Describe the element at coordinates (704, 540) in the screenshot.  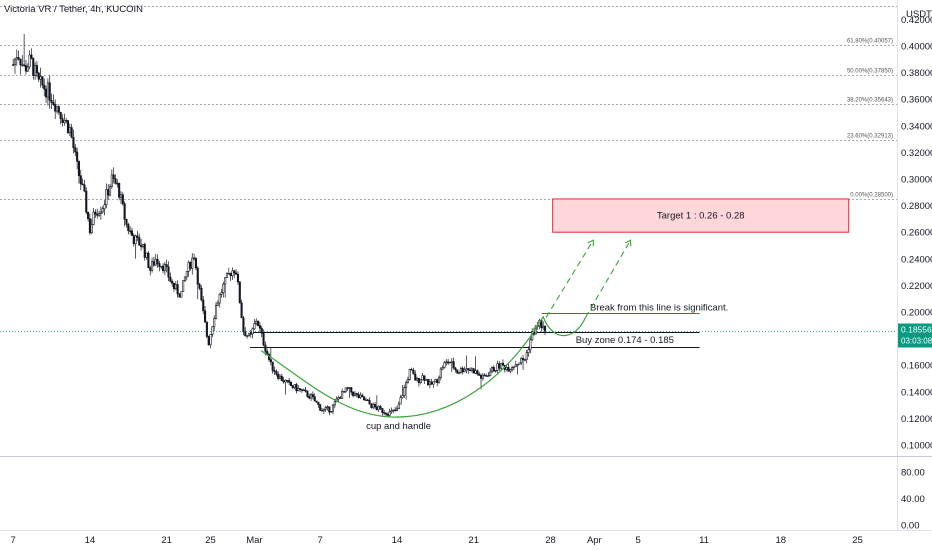
I see `time-tick-label: 11` at that location.